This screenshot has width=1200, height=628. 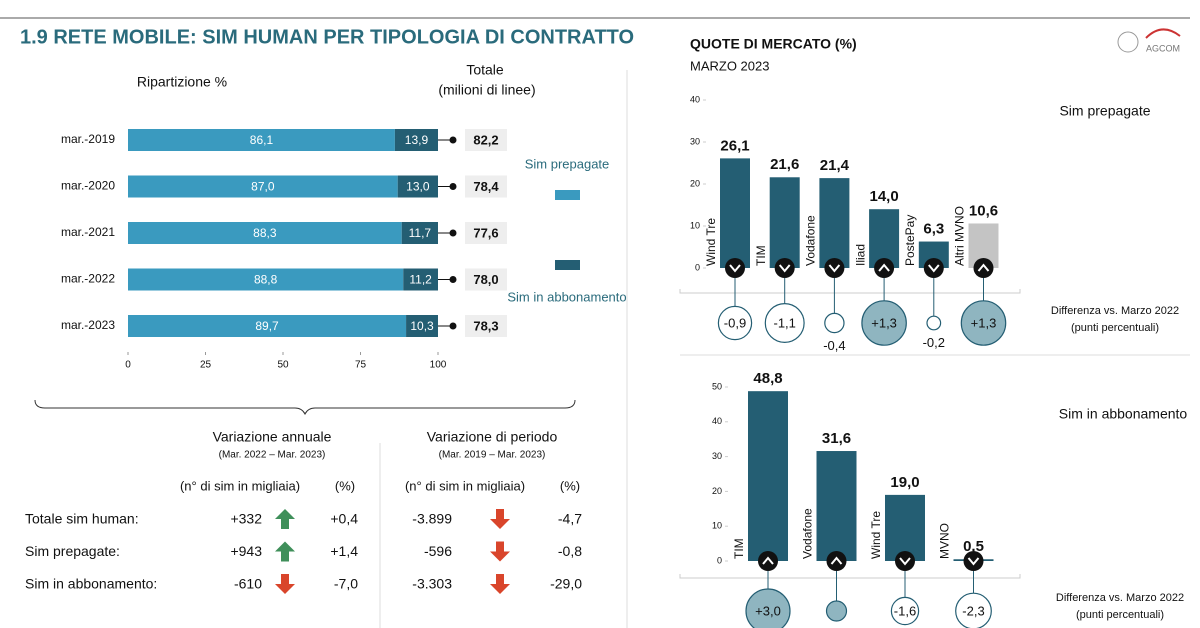 I want to click on chart-subtitle: MARZO 2023, so click(x=729, y=65).